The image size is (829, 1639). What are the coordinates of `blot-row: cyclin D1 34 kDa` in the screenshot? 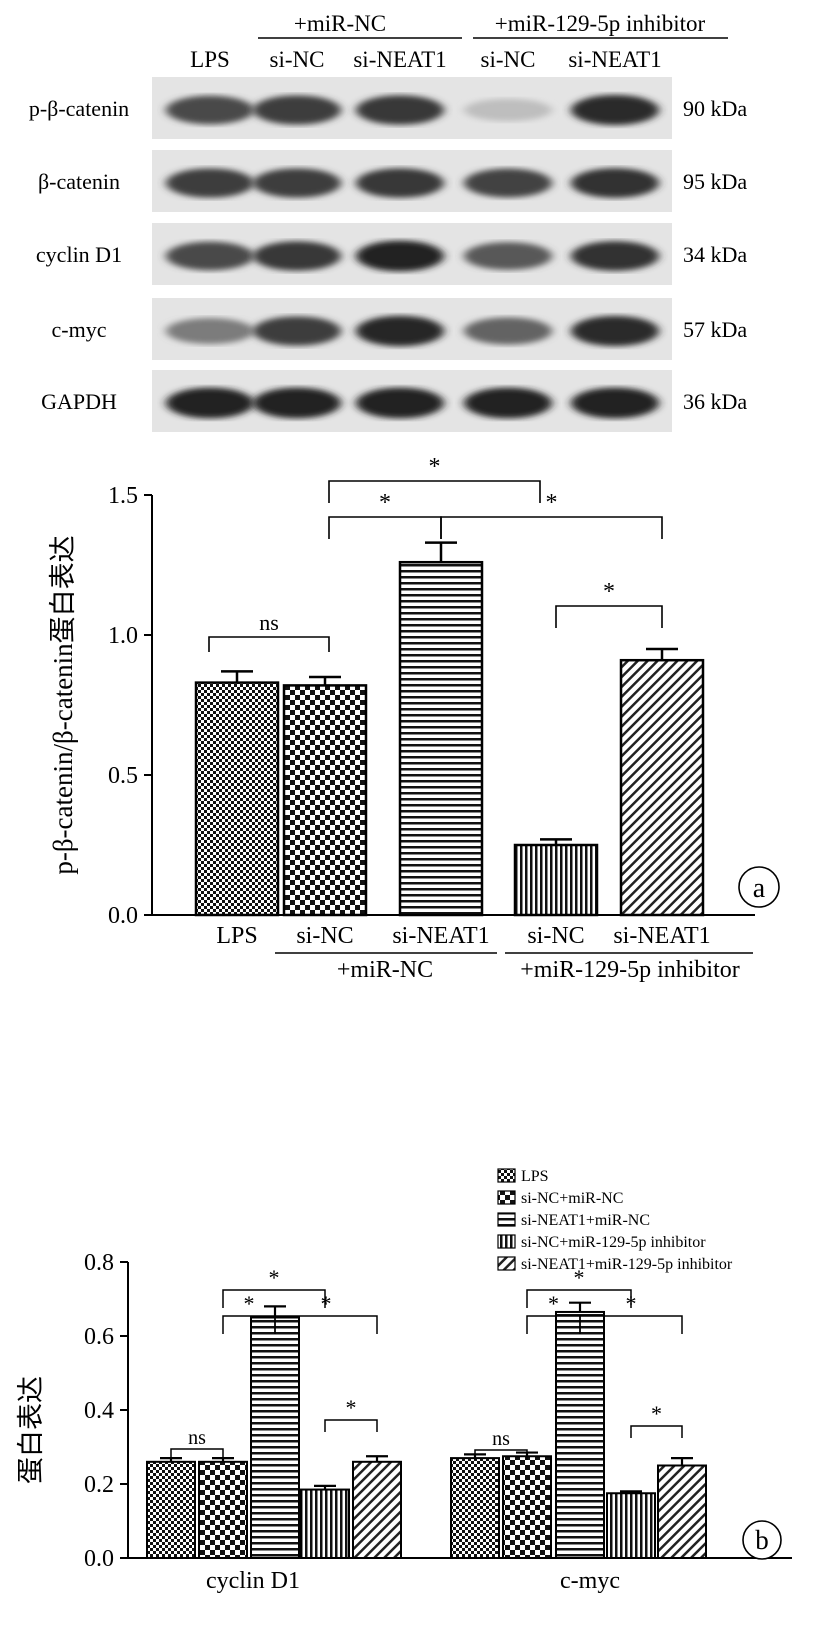 It's located at (391, 254).